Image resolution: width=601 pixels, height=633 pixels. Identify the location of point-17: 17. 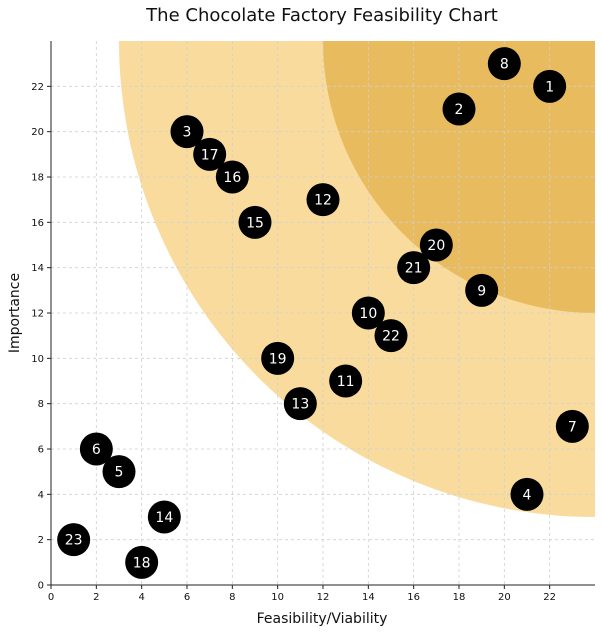
(210, 154).